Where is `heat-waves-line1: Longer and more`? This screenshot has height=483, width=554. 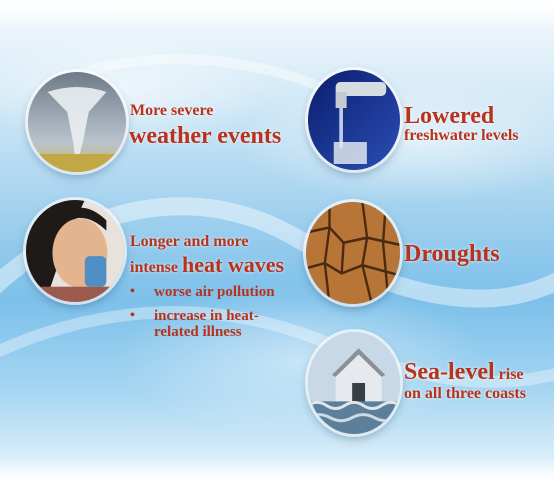 heat-waves-line1: Longer and more is located at coordinates (189, 241).